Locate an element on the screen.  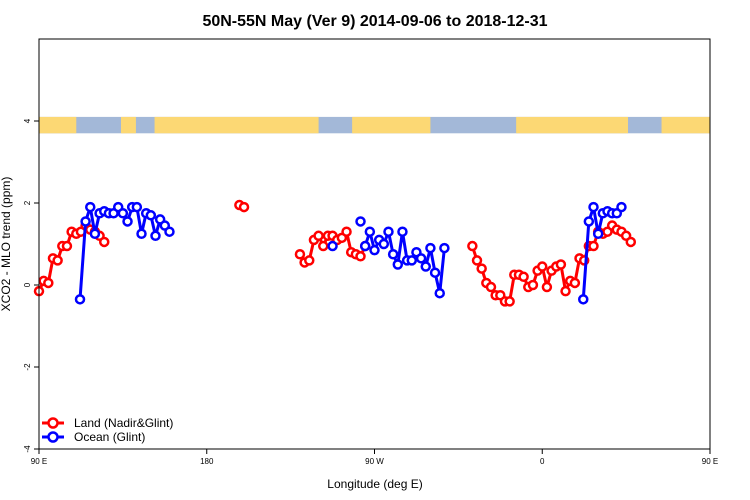
y-tick-label: 4 is located at coordinates (27, 120).